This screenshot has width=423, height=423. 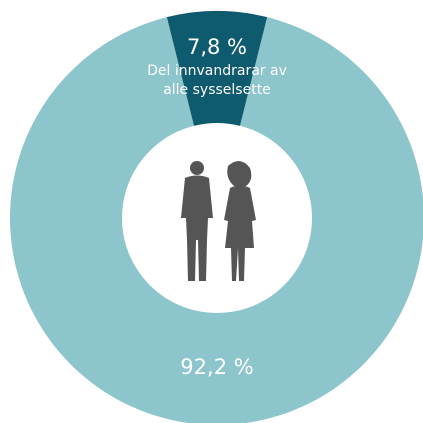 I want to click on donut-segment, so click(x=217, y=68).